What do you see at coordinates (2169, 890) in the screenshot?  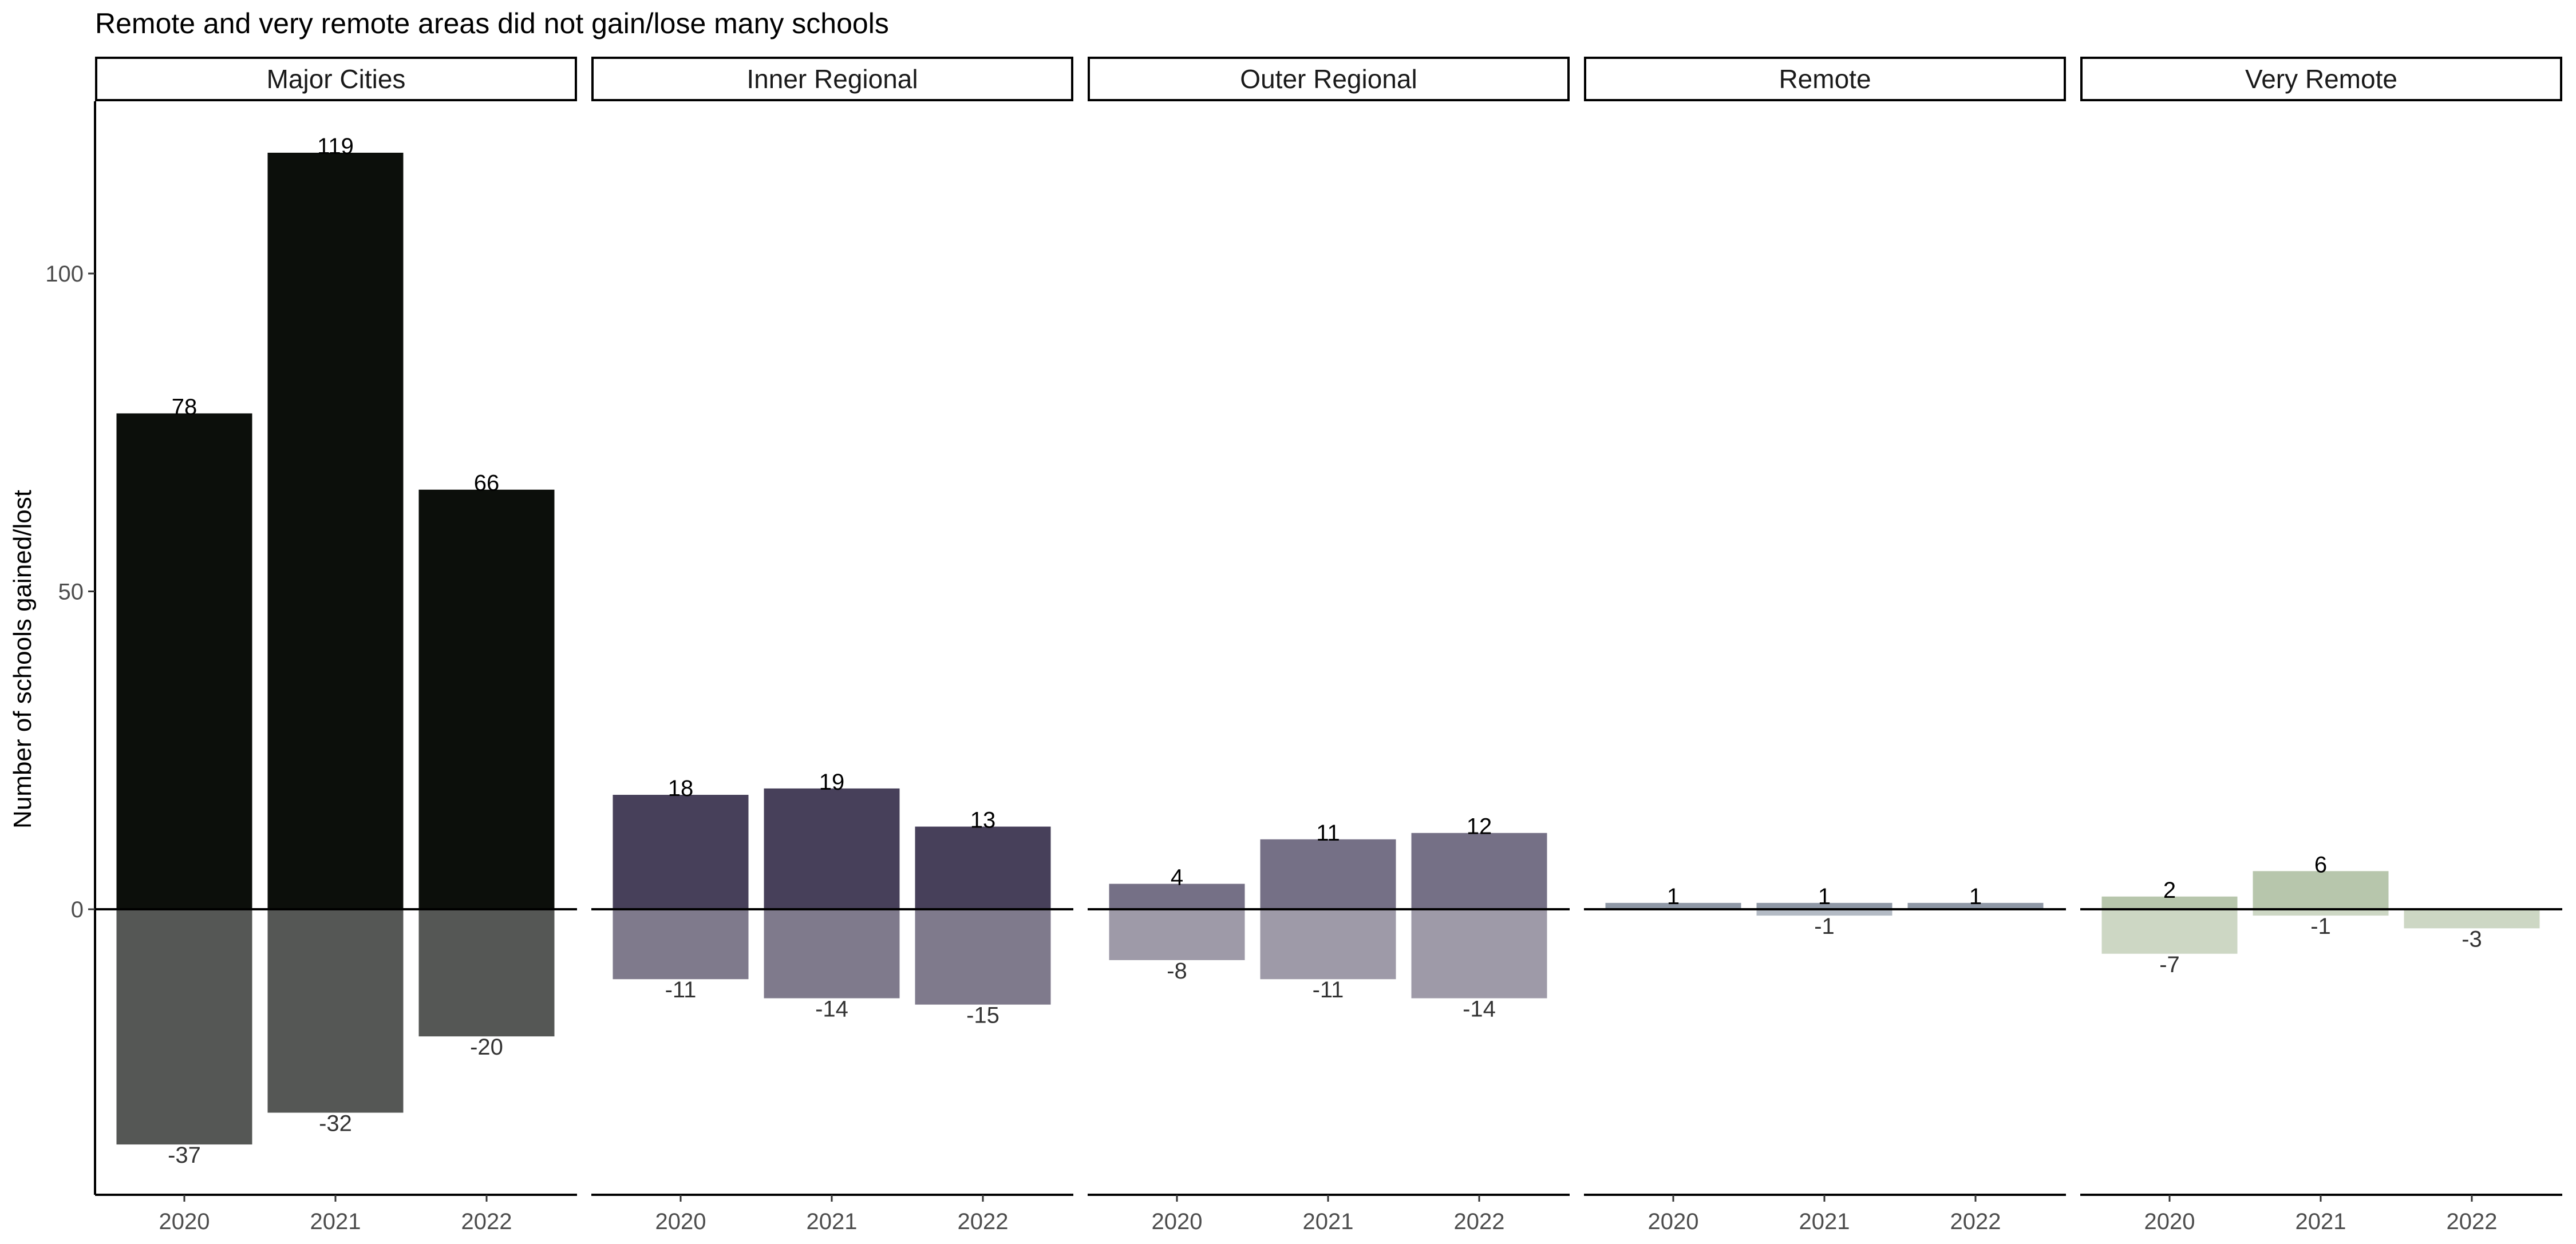 I see `data-label-gained: 2` at bounding box center [2169, 890].